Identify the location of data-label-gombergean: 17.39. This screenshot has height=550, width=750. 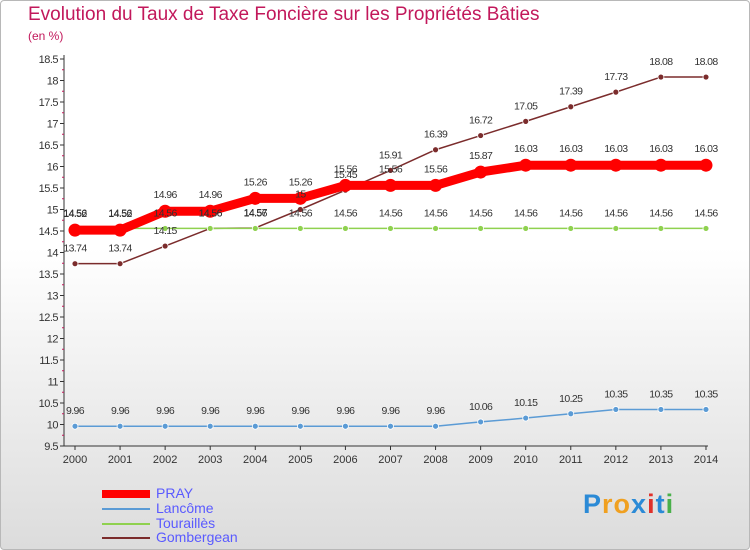
(571, 92).